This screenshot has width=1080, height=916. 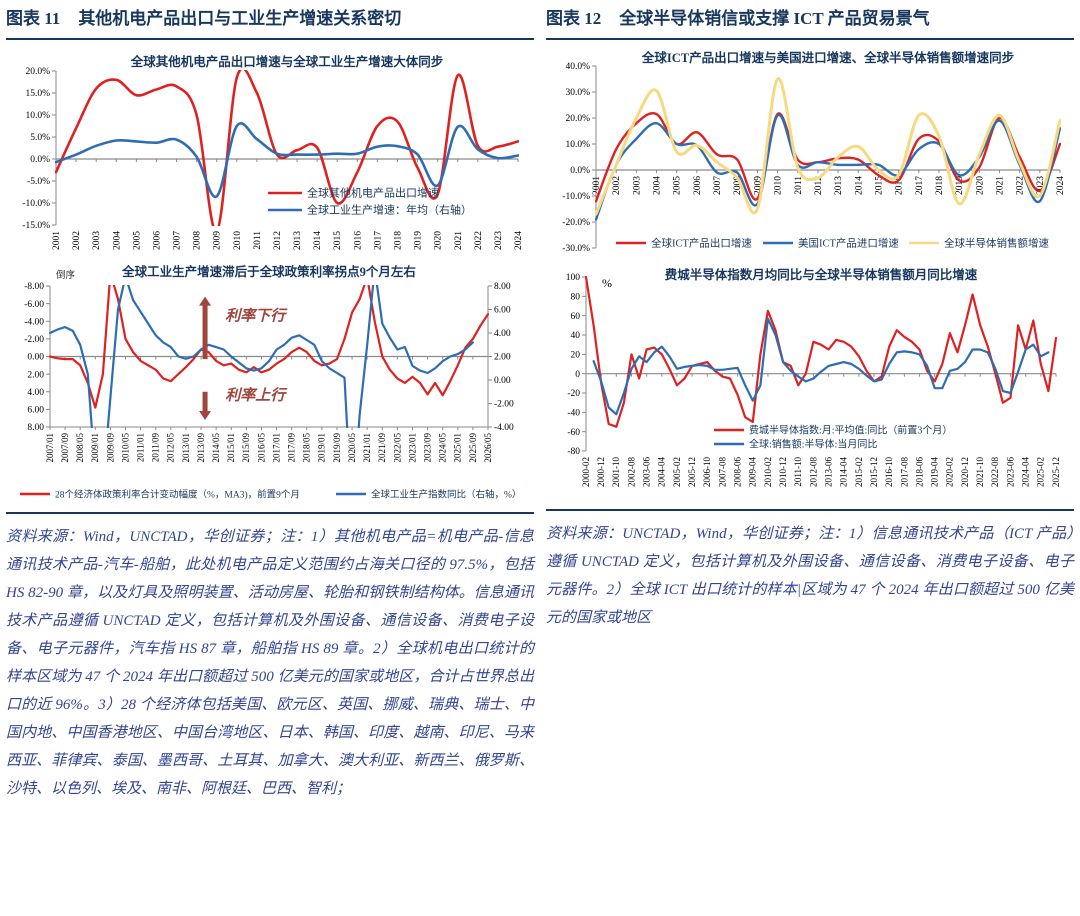 What do you see at coordinates (40, 138) in the screenshot?
I see `svg-text: 5.0%` at bounding box center [40, 138].